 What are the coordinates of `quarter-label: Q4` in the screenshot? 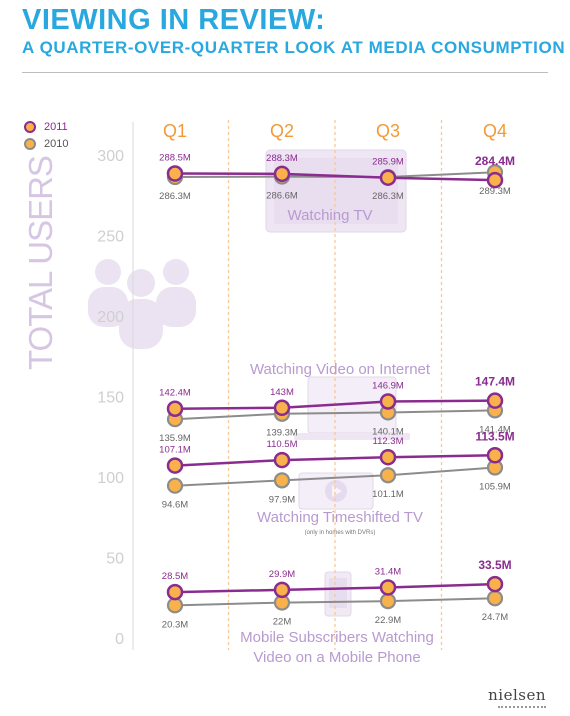 It's located at (495, 131).